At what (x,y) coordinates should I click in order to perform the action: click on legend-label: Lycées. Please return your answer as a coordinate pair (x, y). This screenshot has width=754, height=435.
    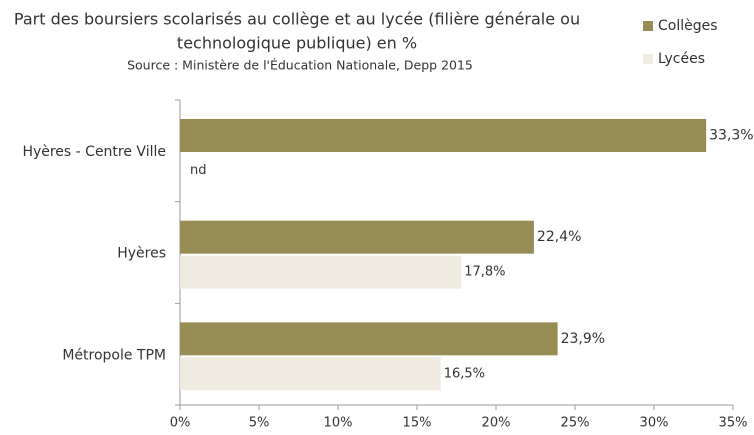
    Looking at the image, I should click on (681, 59).